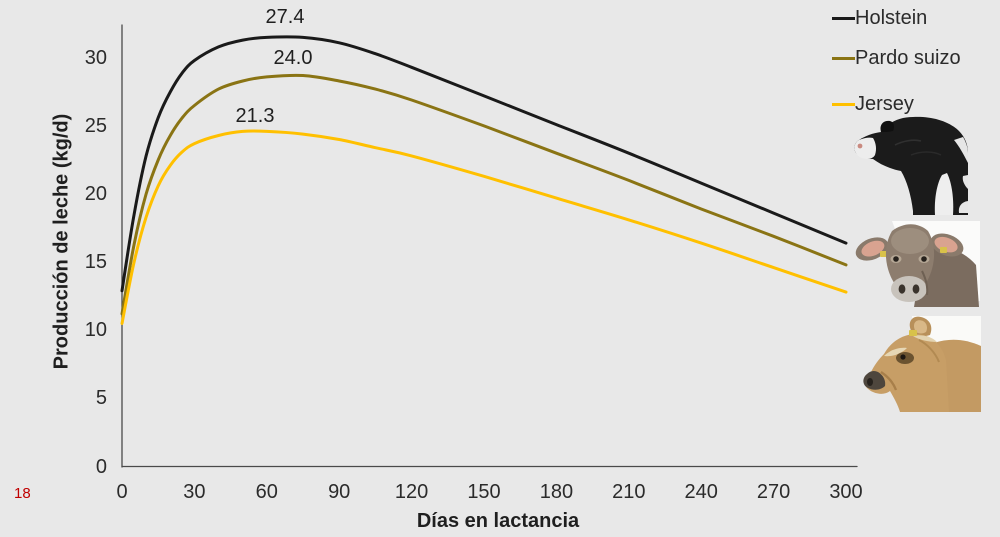 This screenshot has width=1000, height=537. I want to click on x-axis-title: Días en lactancia, so click(498, 521).